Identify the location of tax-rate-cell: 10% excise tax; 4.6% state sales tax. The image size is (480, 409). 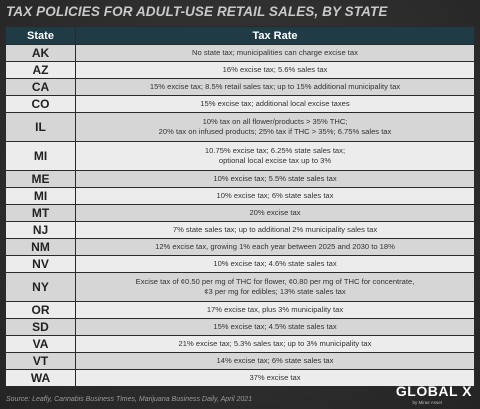
(275, 264).